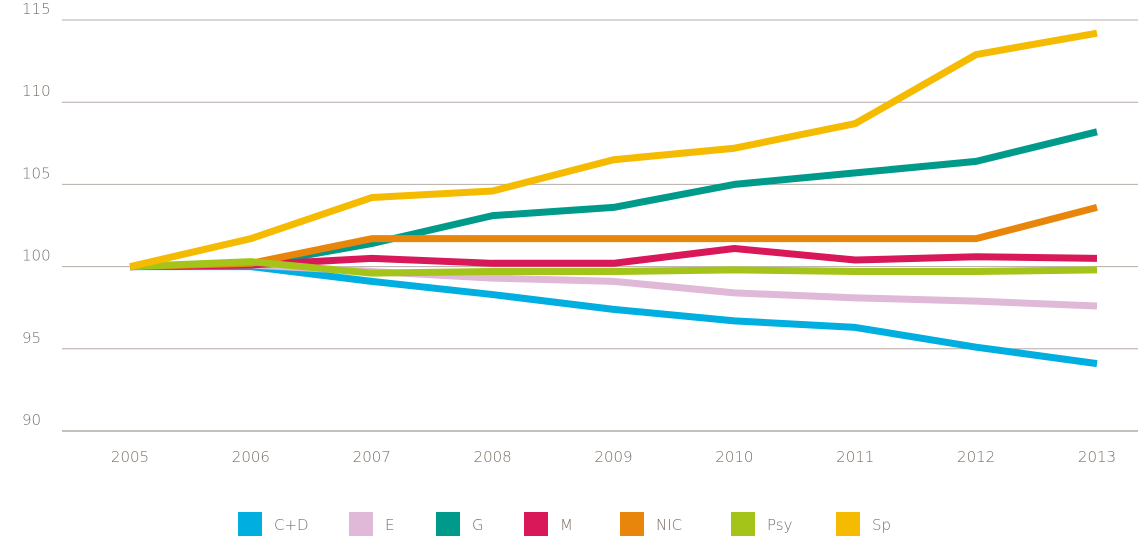  I want to click on x-tick-label: 2006, so click(251, 457).